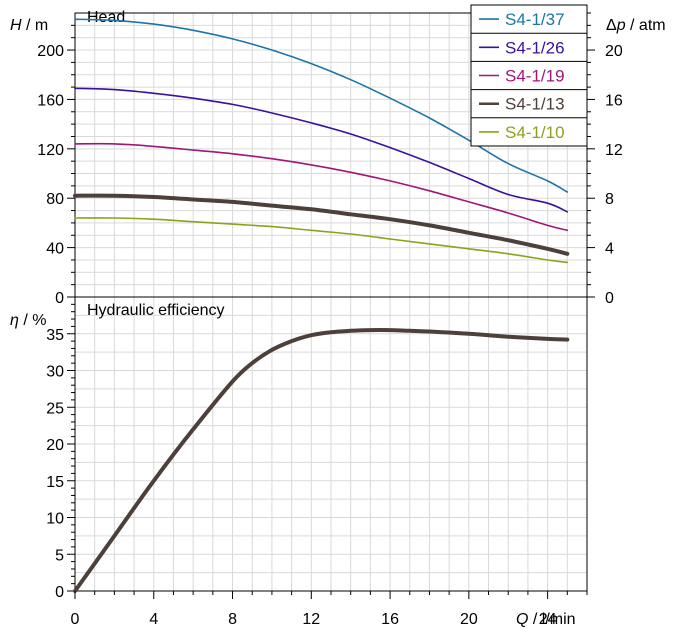  Describe the element at coordinates (156, 310) in the screenshot. I see `efficiency-panel-title: Hydraulic efficiency` at that location.